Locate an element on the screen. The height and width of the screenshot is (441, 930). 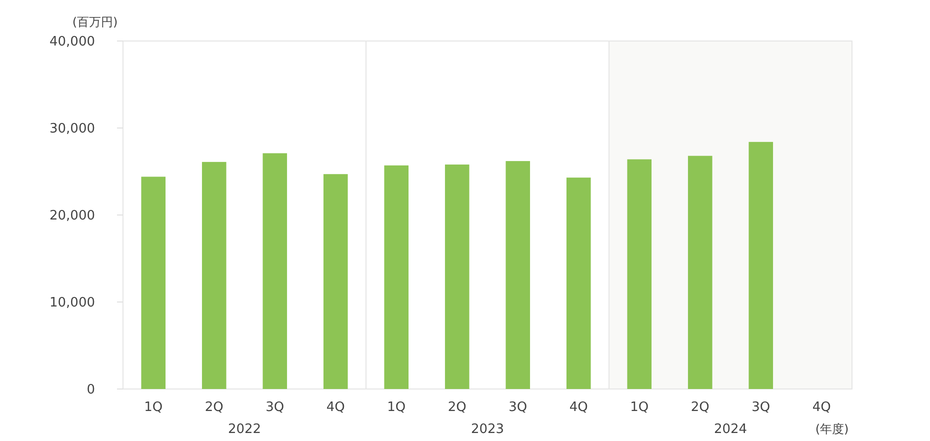
x-axis-title: 2022 is located at coordinates (245, 429).